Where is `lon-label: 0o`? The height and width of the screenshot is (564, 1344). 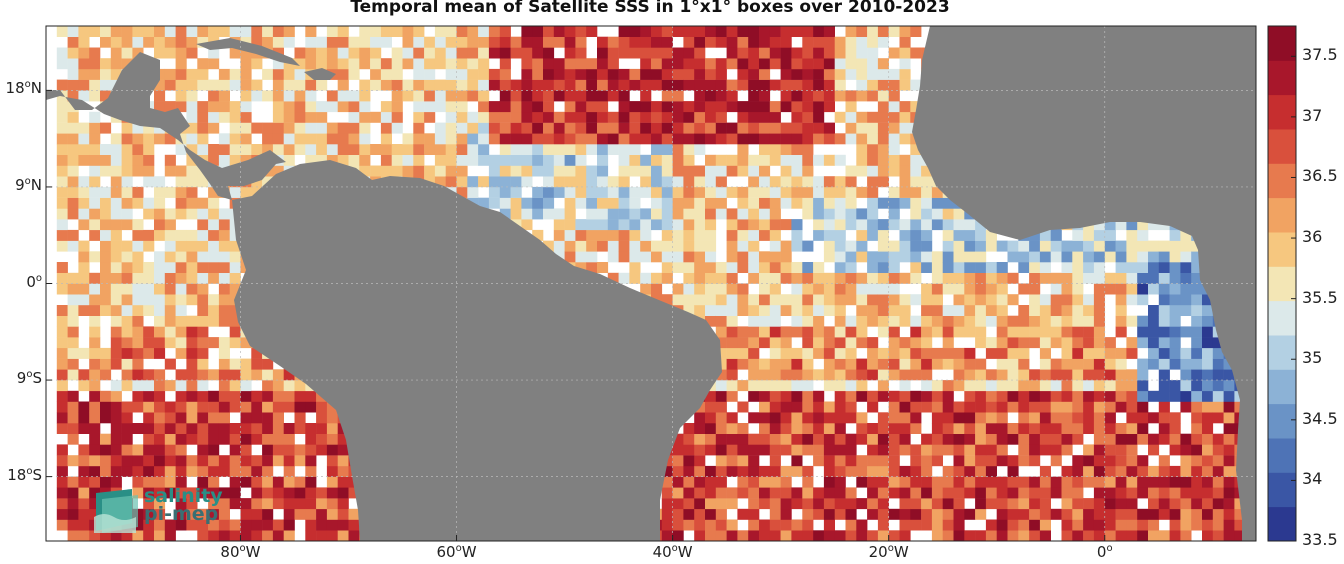
lon-label: 0o is located at coordinates (1104, 552).